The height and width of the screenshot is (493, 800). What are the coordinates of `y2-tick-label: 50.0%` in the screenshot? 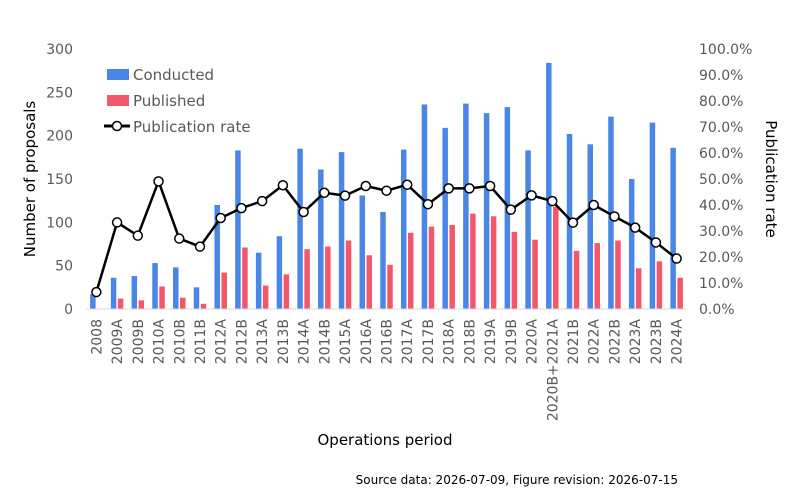 It's located at (721, 180).